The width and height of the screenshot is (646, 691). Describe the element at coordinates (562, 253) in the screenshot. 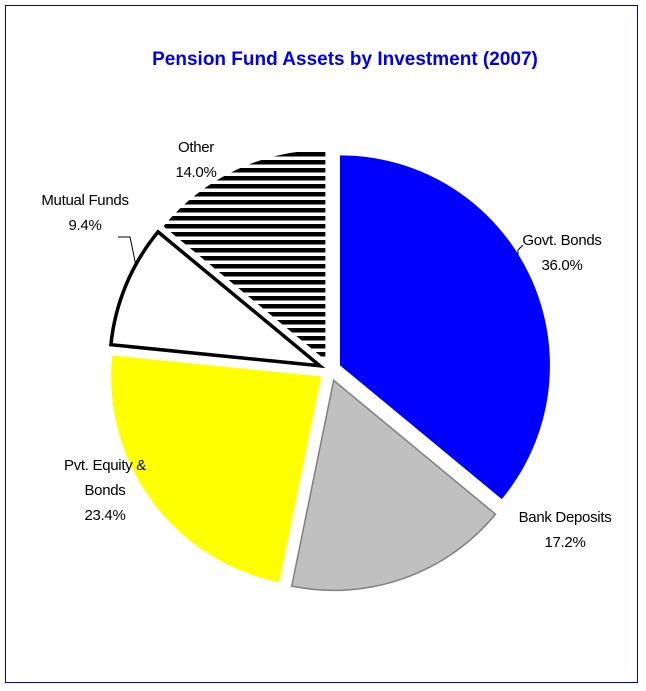

I see `slice-label: Govt. Bonds 36.0%` at that location.